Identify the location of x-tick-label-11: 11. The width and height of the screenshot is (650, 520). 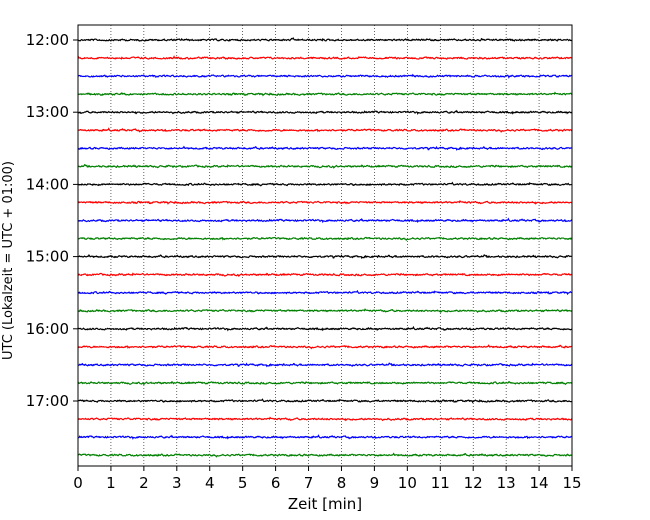
(440, 483).